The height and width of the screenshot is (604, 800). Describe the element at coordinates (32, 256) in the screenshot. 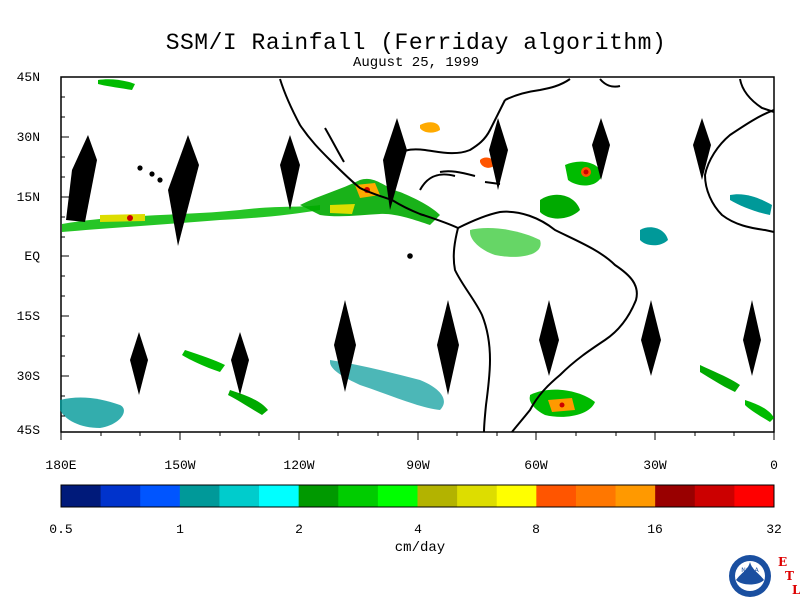

I see `lat-label: EQ` at that location.